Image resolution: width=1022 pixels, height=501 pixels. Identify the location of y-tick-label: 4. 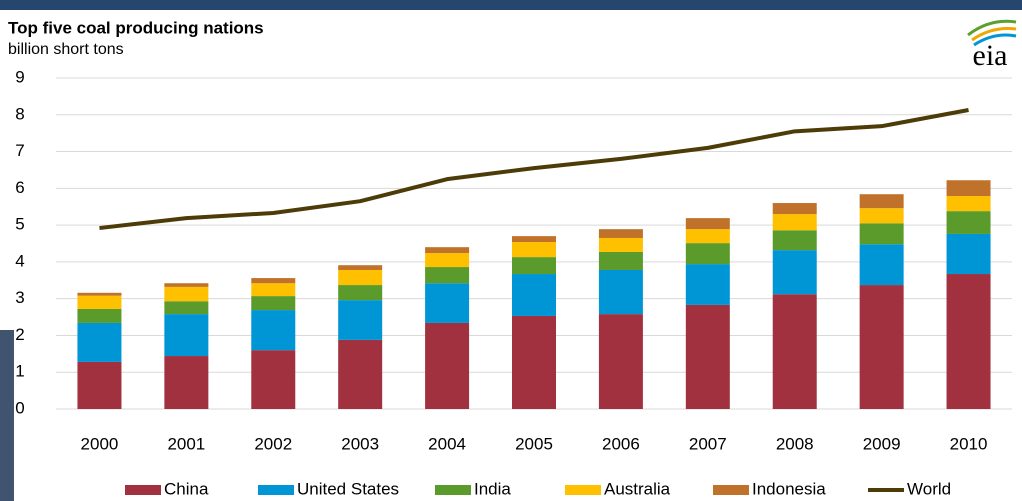
(19, 260).